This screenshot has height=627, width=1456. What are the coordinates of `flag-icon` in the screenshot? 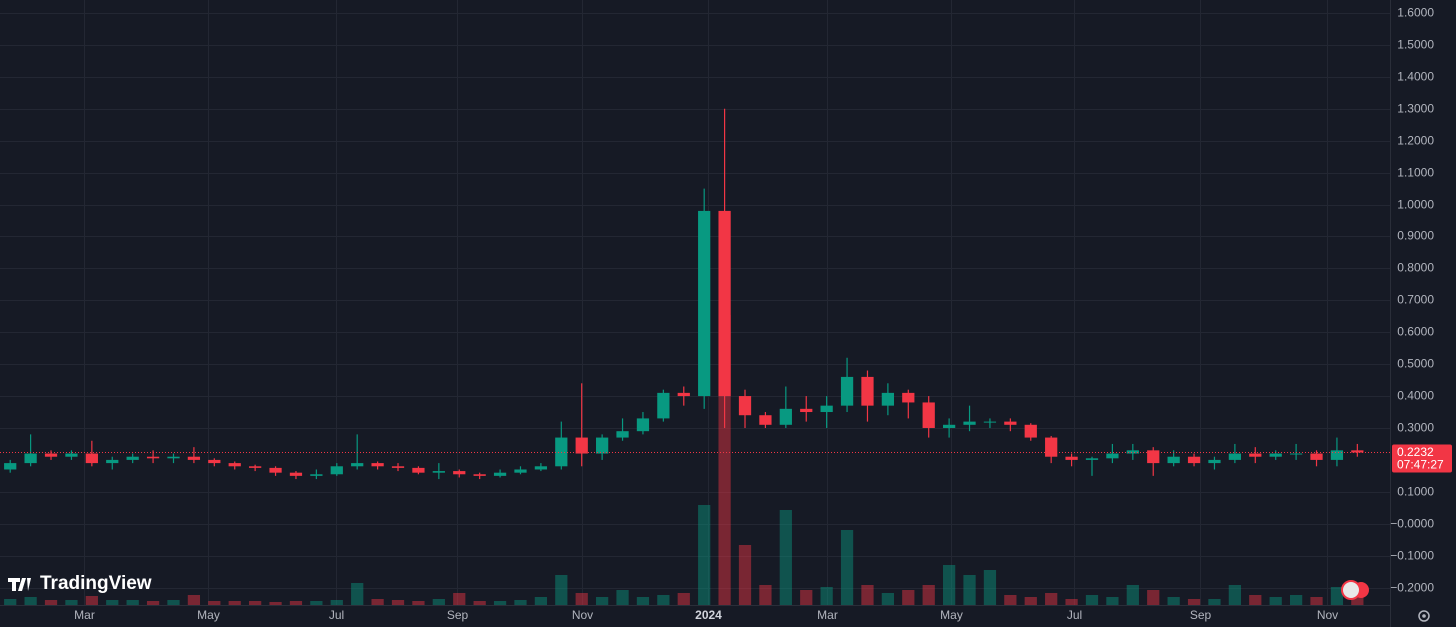 It's located at (1355, 590).